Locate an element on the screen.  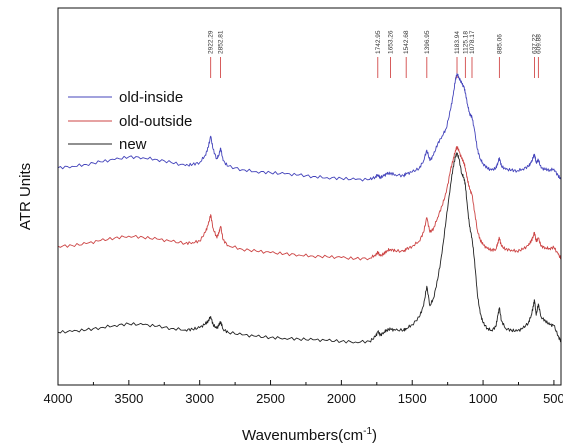
legend-label-old-inside: old-inside is located at coordinates (151, 97).